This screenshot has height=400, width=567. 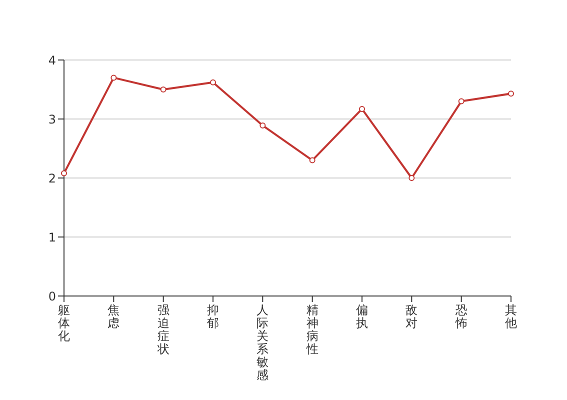 What do you see at coordinates (262, 342) in the screenshot?
I see `x-tick-label: 人际关系敏感` at bounding box center [262, 342].